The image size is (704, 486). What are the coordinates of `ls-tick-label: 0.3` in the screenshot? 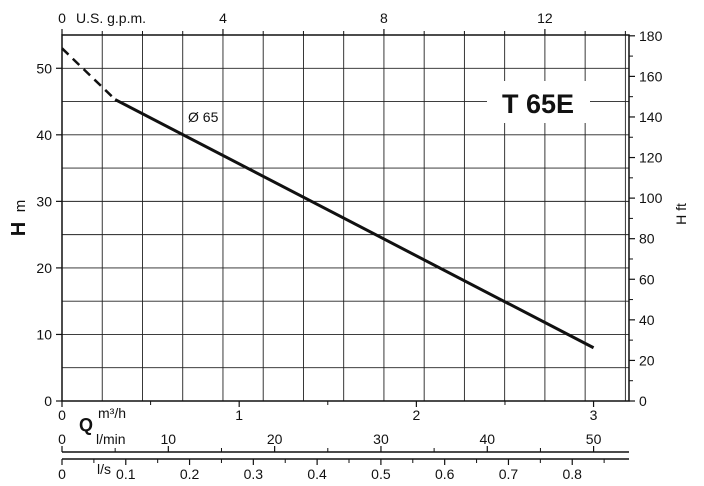 It's located at (254, 474).